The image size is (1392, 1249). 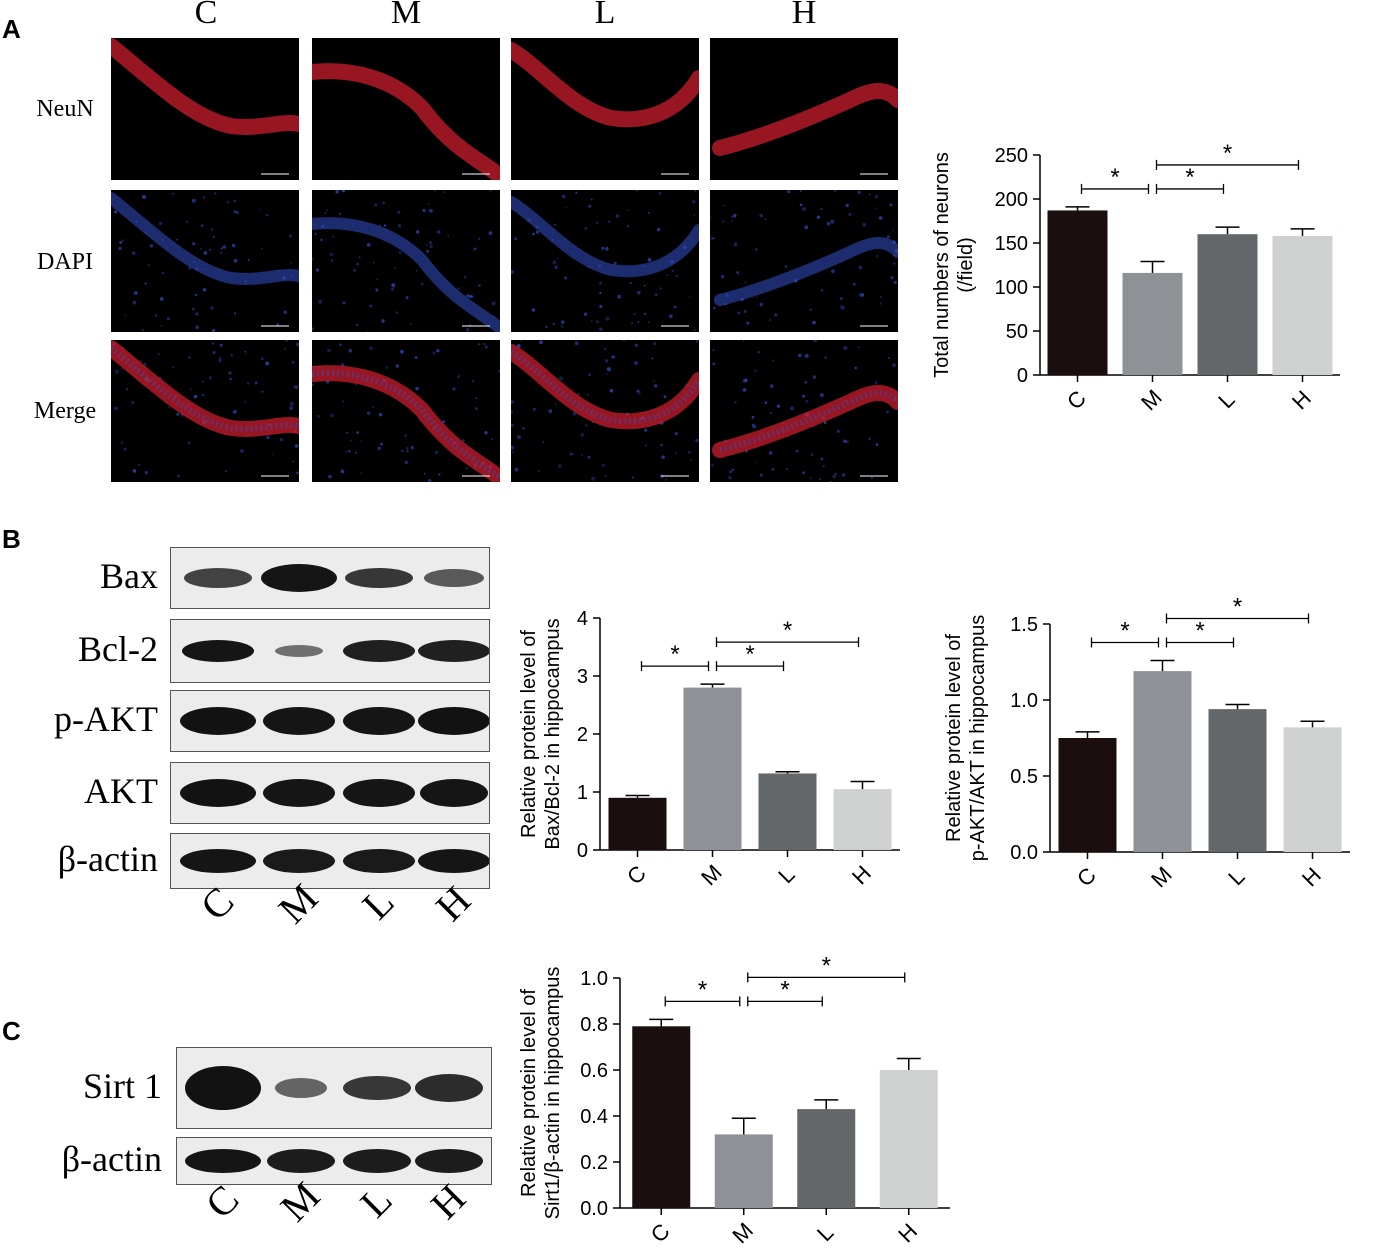 I want to click on x-tick-label: H, so click(x=907, y=1232).